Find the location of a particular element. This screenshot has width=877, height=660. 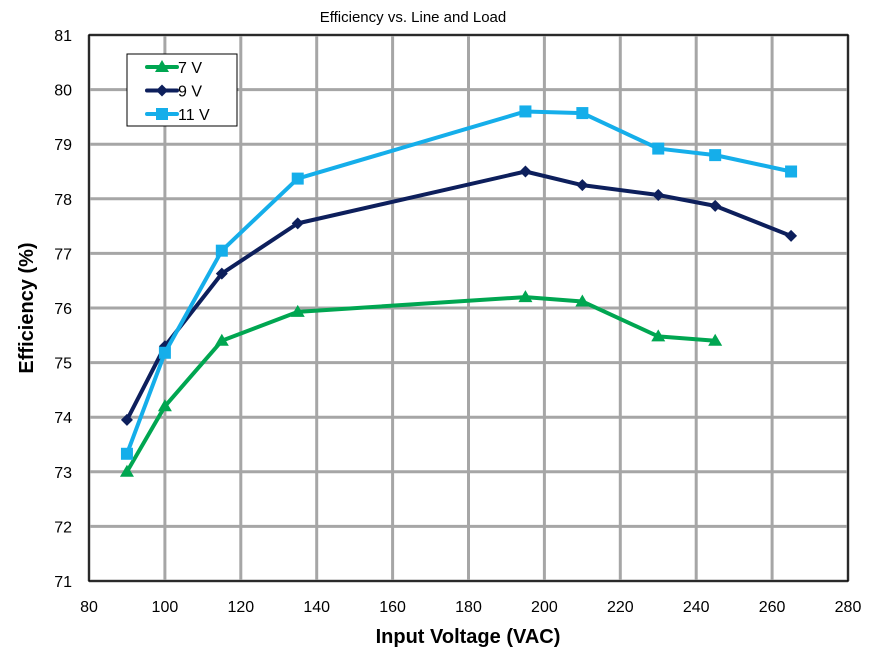

legend-label: 9 V is located at coordinates (190, 92).